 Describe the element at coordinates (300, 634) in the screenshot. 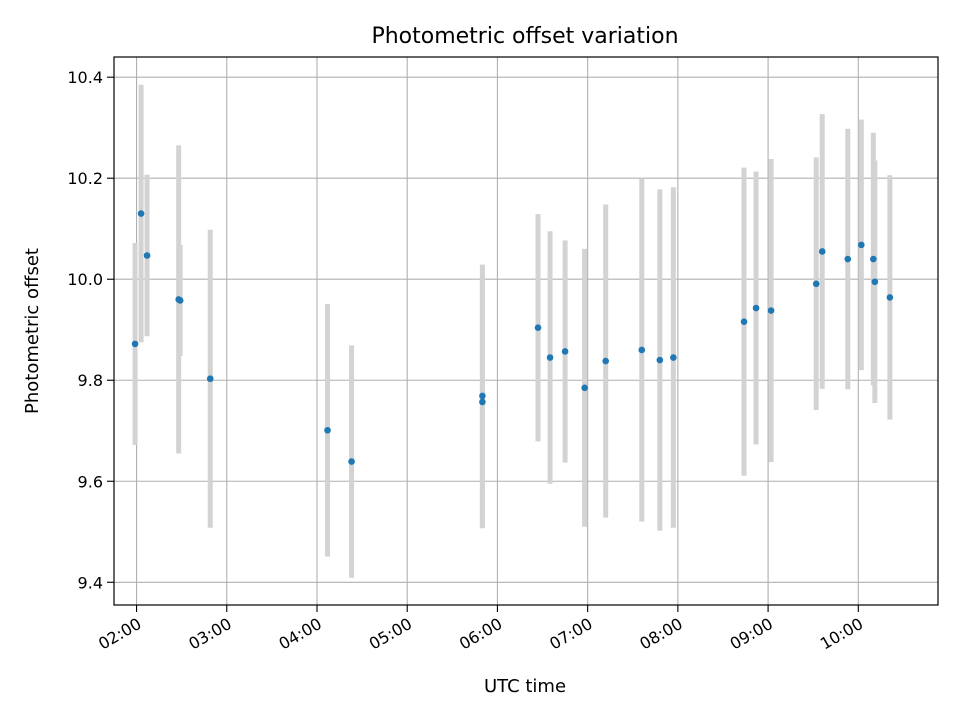

I see `x-tick-label: 04:00` at that location.